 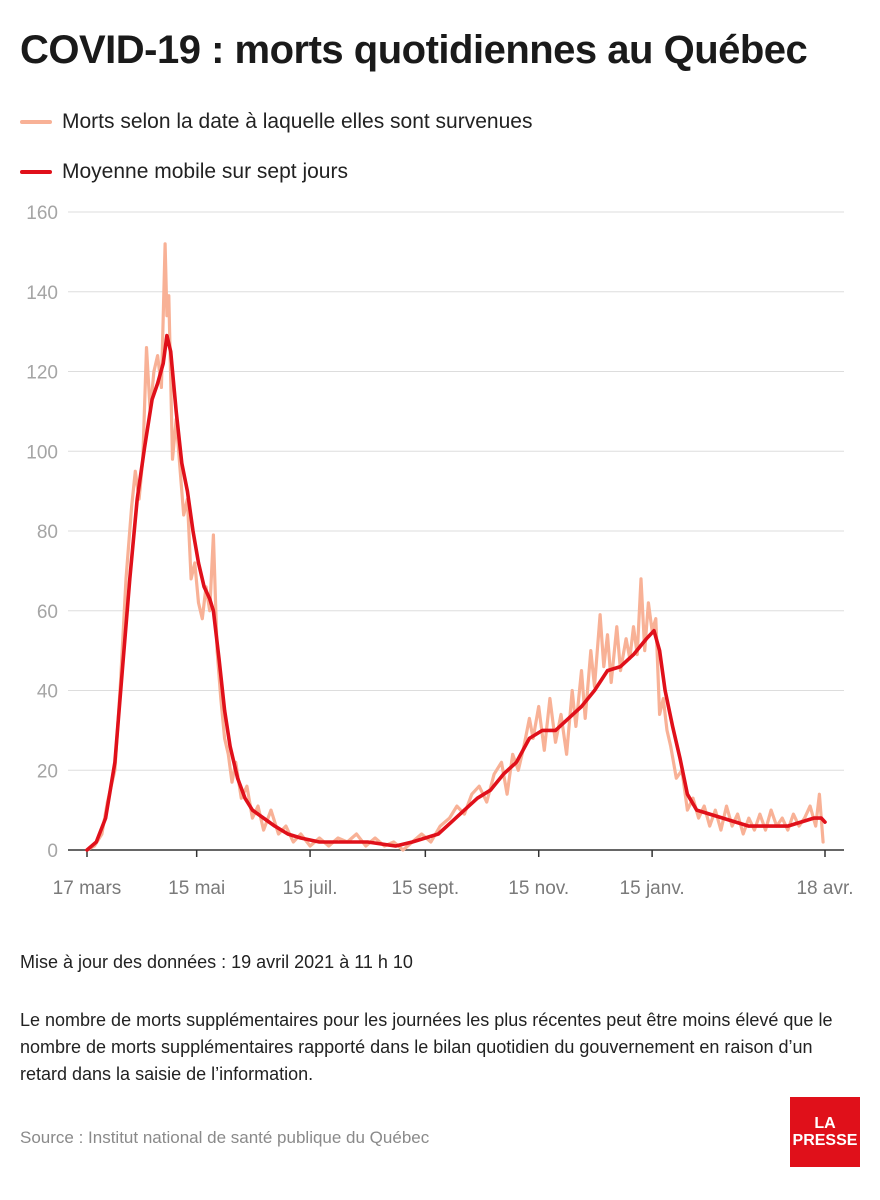 I want to click on logo-line-2: PRESSE, so click(x=825, y=1140).